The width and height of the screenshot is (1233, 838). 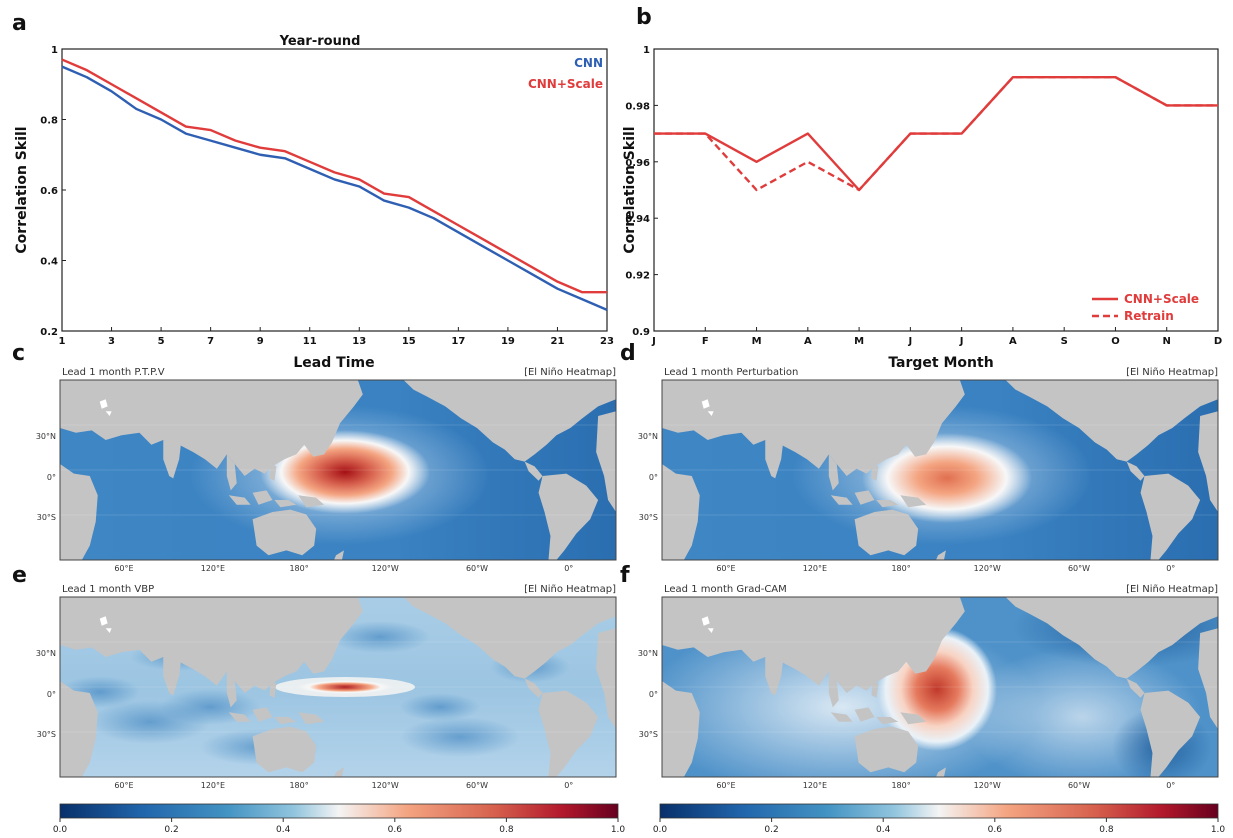 What do you see at coordinates (334, 176) in the screenshot?
I see `chart-a-series-cnn-scale` at bounding box center [334, 176].